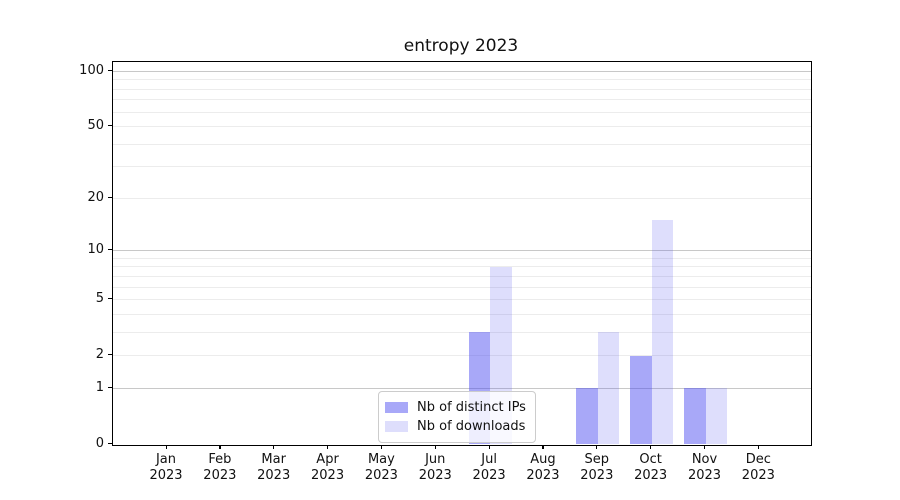  Describe the element at coordinates (461, 46) in the screenshot. I see `chart-title: entropy 2023` at that location.